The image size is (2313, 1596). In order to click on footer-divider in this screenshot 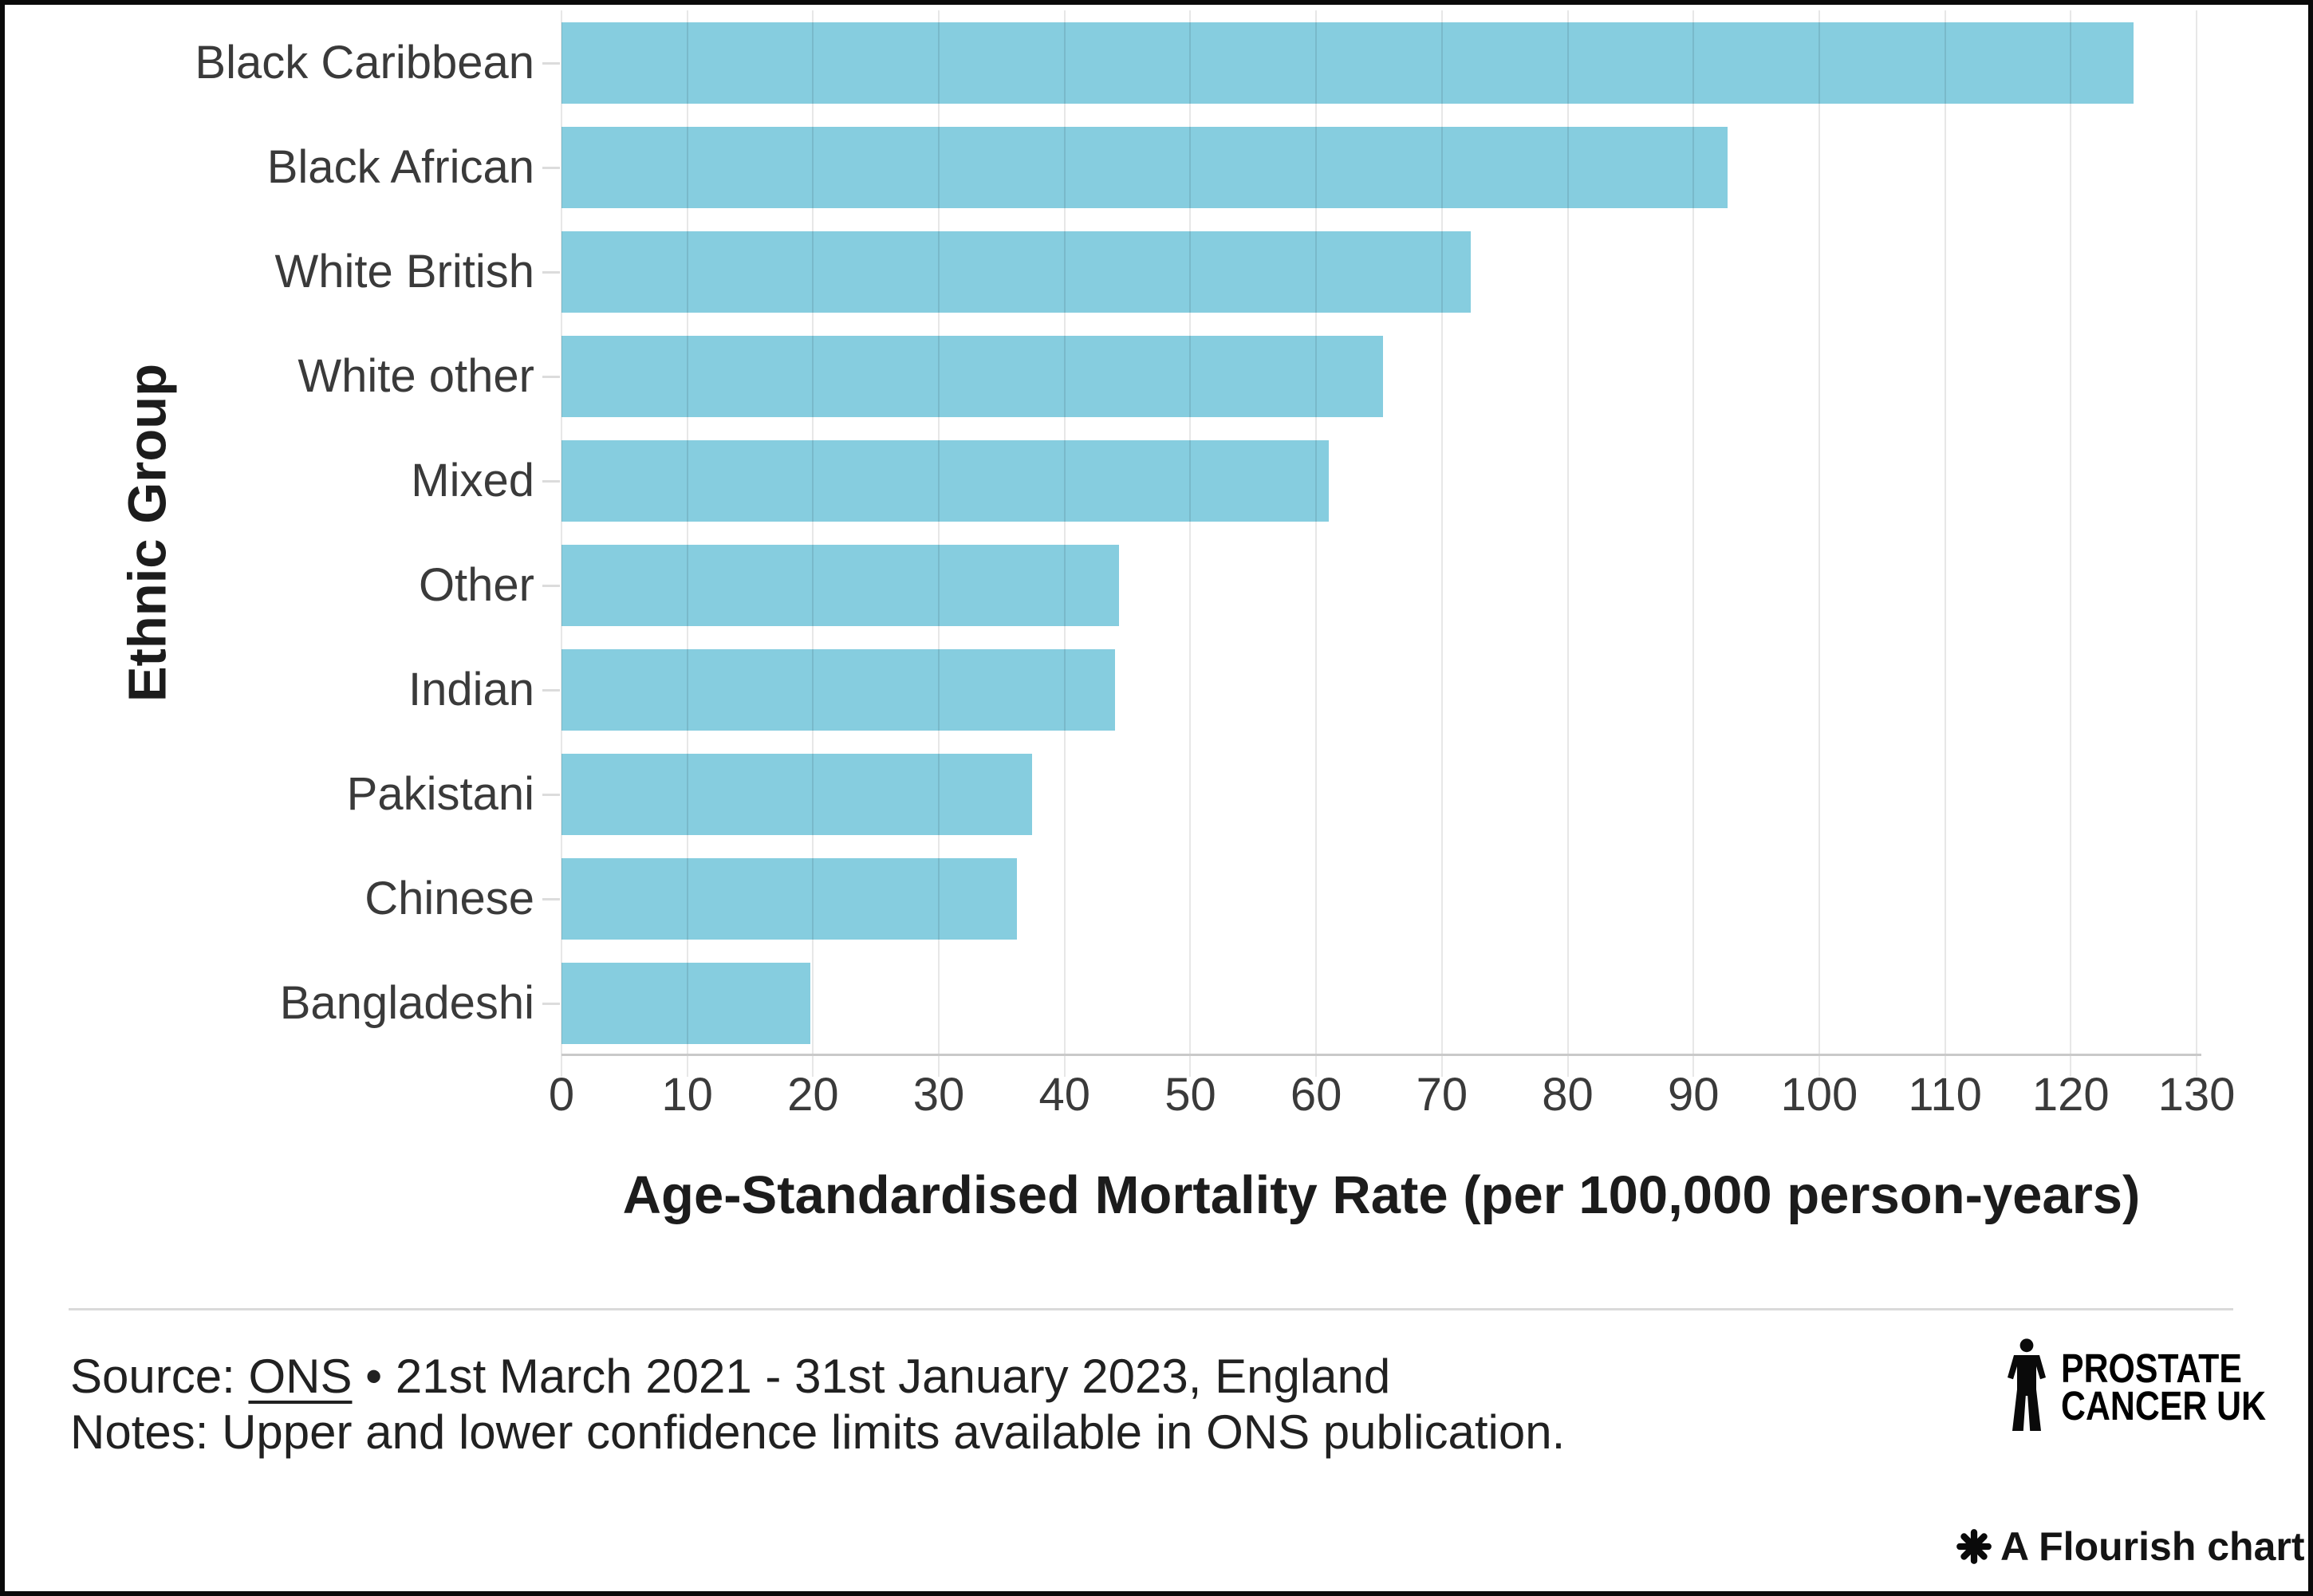, I will do `click(1151, 1309)`.